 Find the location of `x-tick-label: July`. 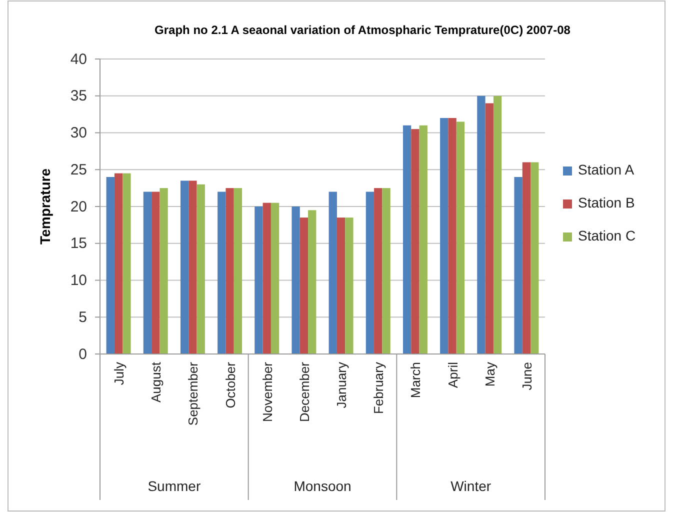

x-tick-label: July is located at coordinates (119, 374).